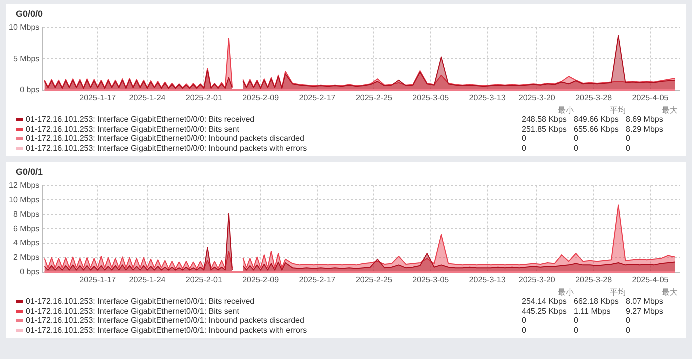  I want to click on y-tick-label: 8 Mbps, so click(26, 214).